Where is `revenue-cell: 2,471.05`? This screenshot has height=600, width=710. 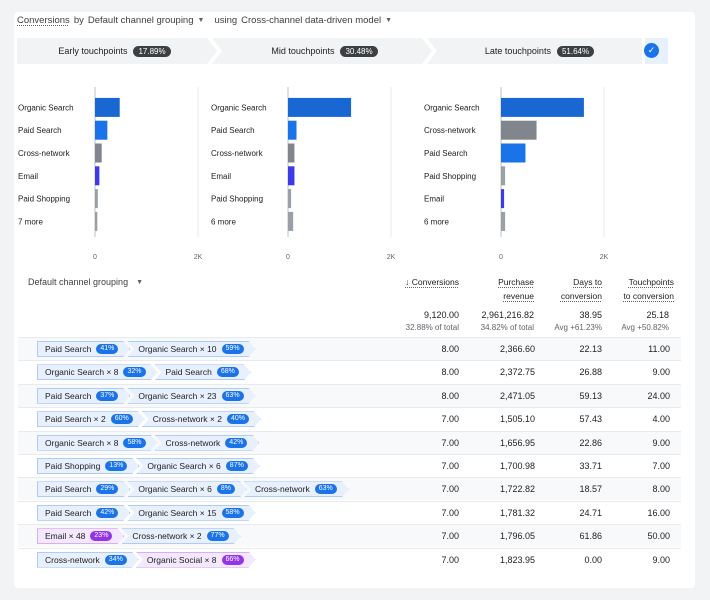 revenue-cell: 2,471.05 is located at coordinates (517, 395).